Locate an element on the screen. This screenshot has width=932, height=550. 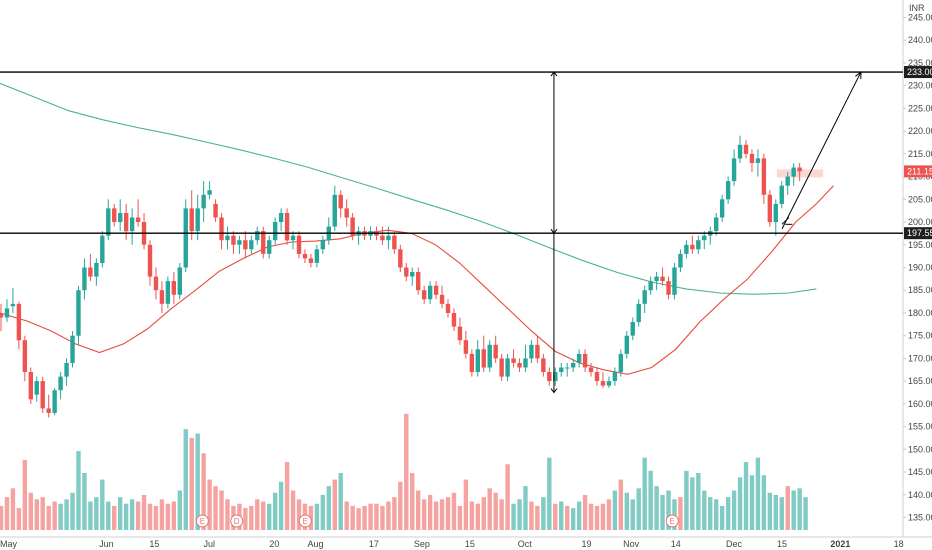
price-tick-label: 215.00 is located at coordinates (920, 154).